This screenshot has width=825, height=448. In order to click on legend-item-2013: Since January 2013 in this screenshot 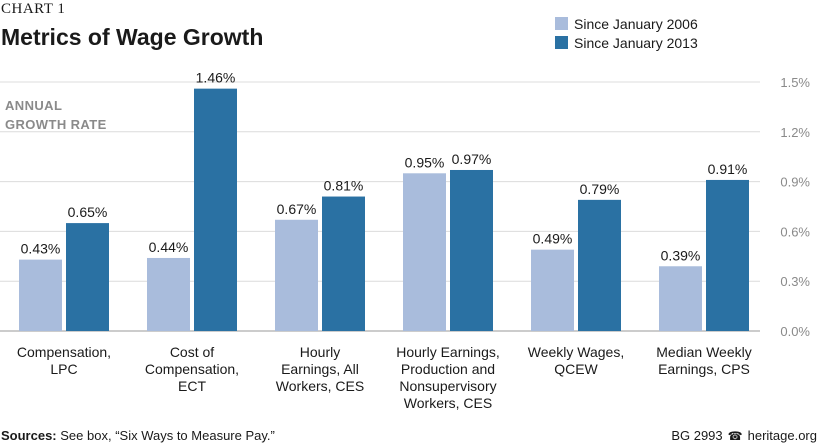, I will do `click(626, 42)`.